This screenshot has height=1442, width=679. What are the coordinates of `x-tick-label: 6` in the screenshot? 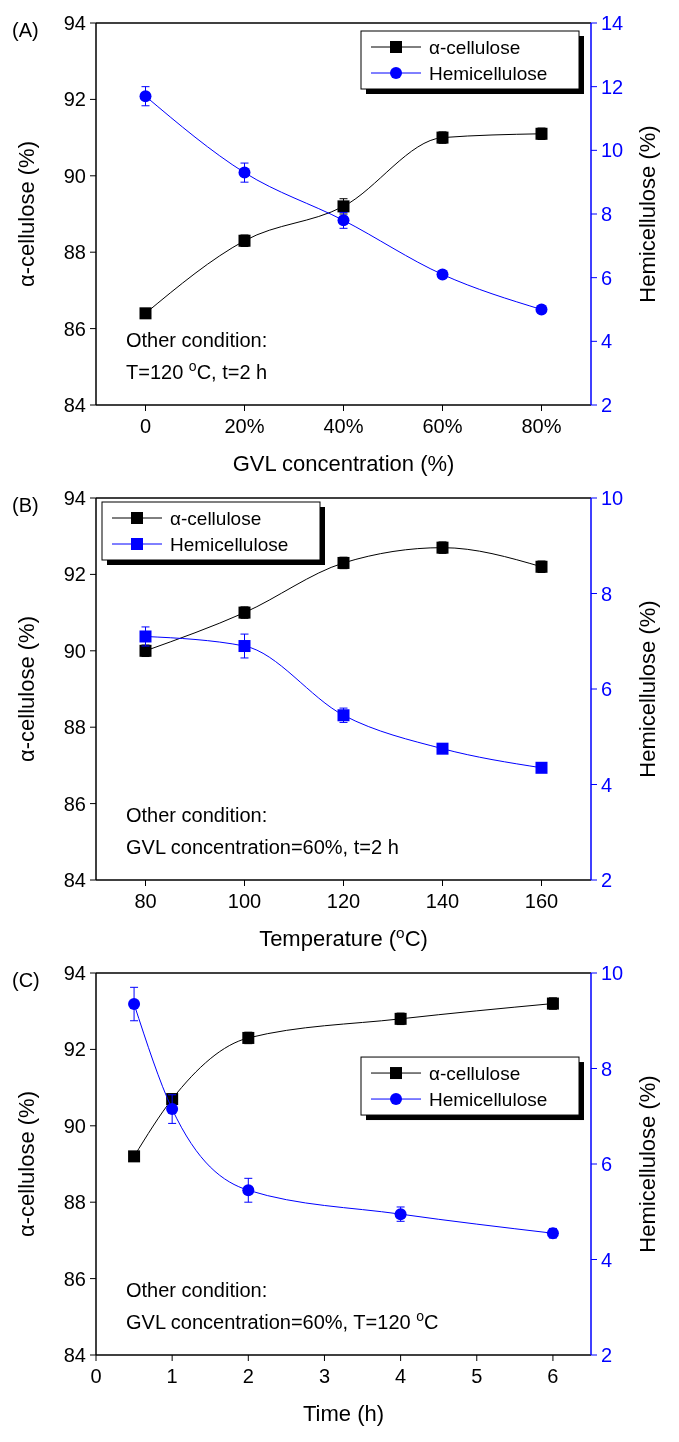 It's located at (553, 1376).